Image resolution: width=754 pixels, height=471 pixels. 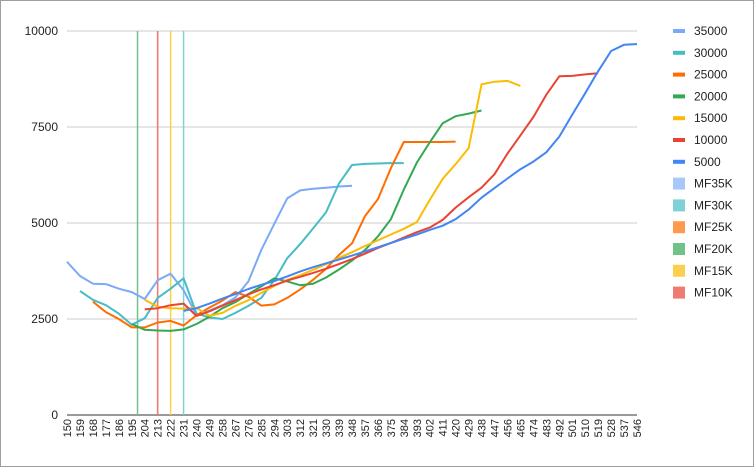 What do you see at coordinates (54, 415) in the screenshot?
I see `y-tick-label: 0` at bounding box center [54, 415].